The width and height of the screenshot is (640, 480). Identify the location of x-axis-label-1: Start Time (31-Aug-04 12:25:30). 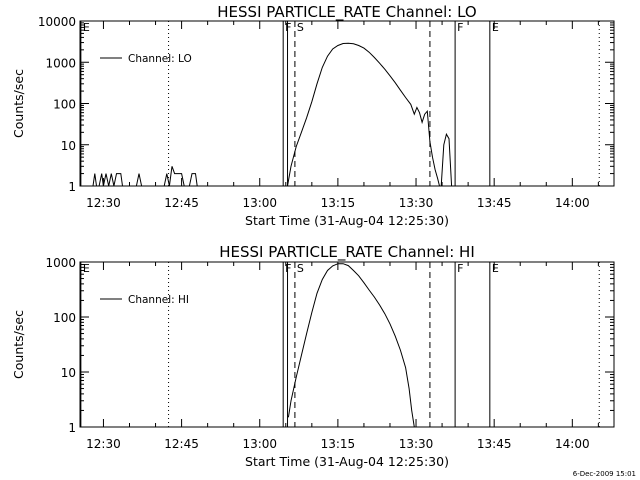
(347, 220).